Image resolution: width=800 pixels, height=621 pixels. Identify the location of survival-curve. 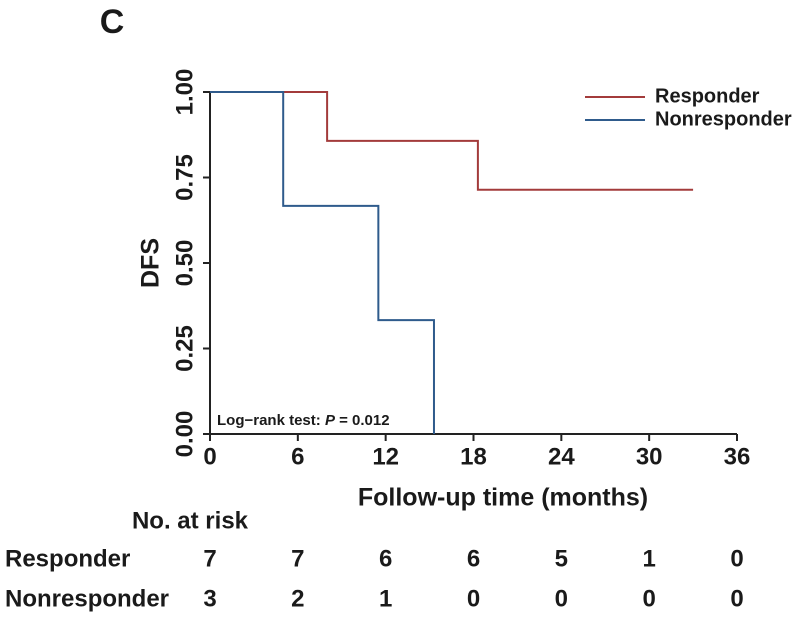
(452, 141).